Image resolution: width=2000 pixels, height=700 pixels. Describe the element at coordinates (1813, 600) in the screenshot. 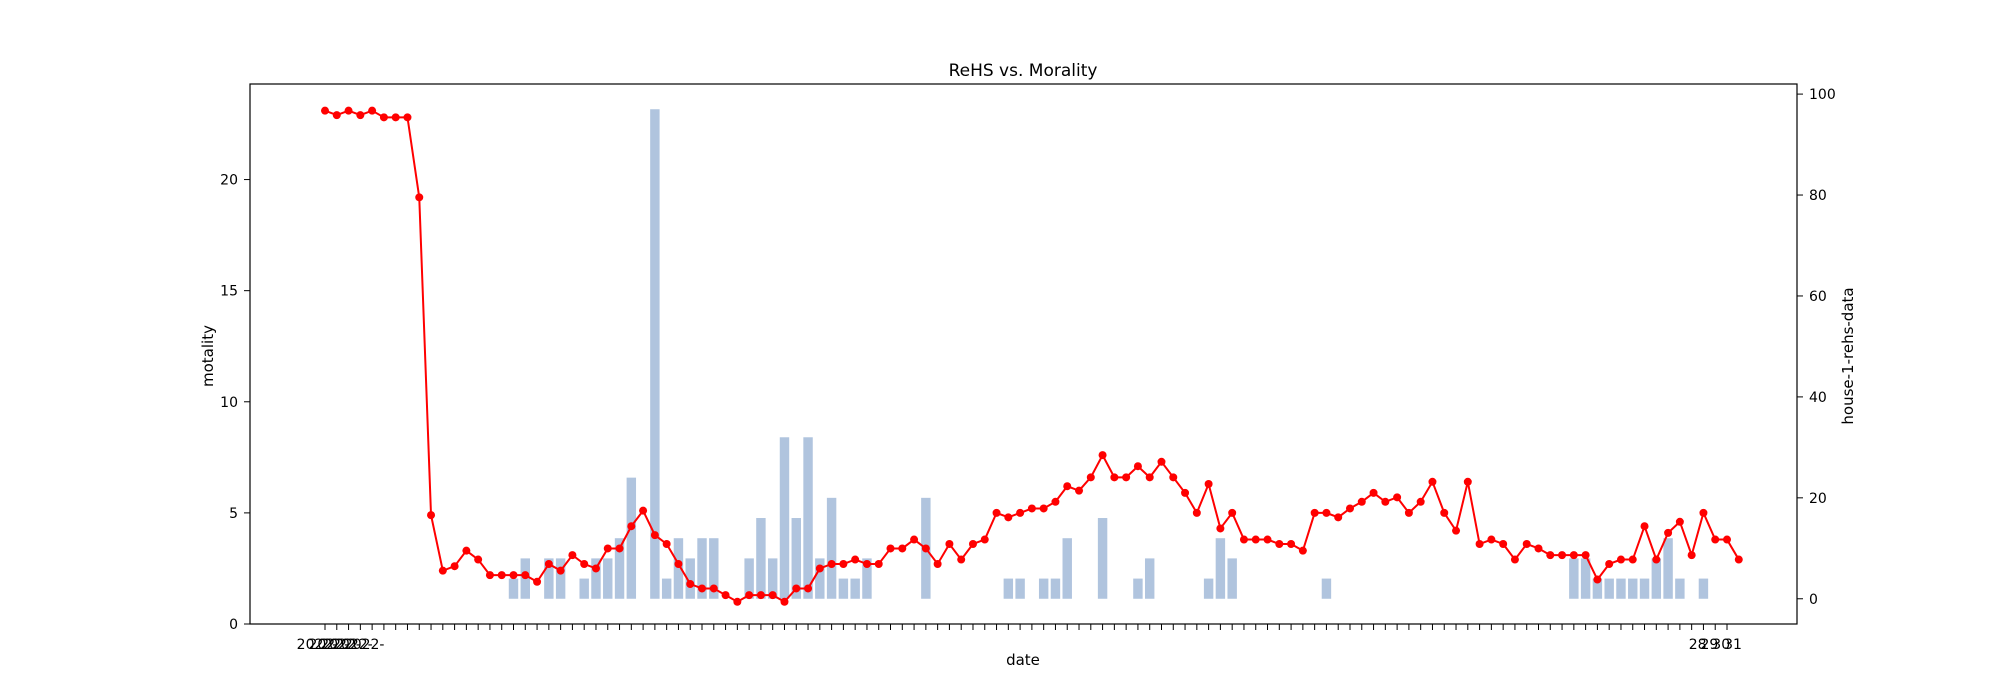

I see `y-right-tick-label: 0` at that location.